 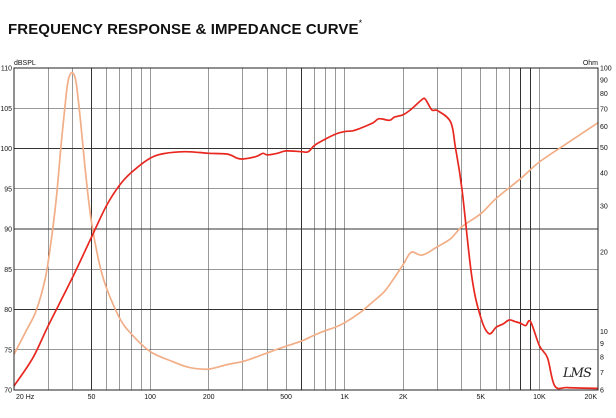 What do you see at coordinates (150, 397) in the screenshot?
I see `x-tick-label: 100` at bounding box center [150, 397].